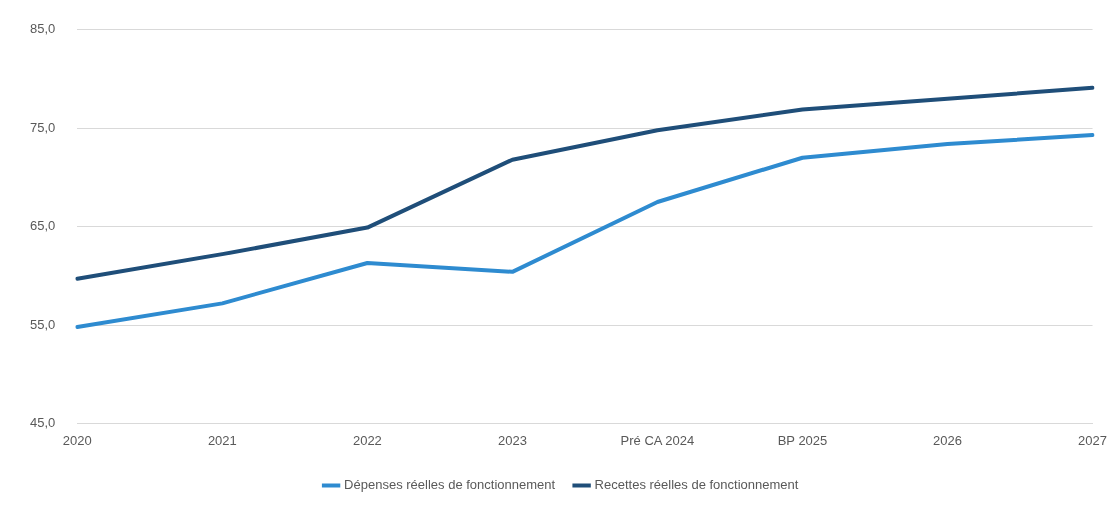 The height and width of the screenshot is (508, 1117). Describe the element at coordinates (657, 440) in the screenshot. I see `x-tick-label: Pré CA 2024` at that location.